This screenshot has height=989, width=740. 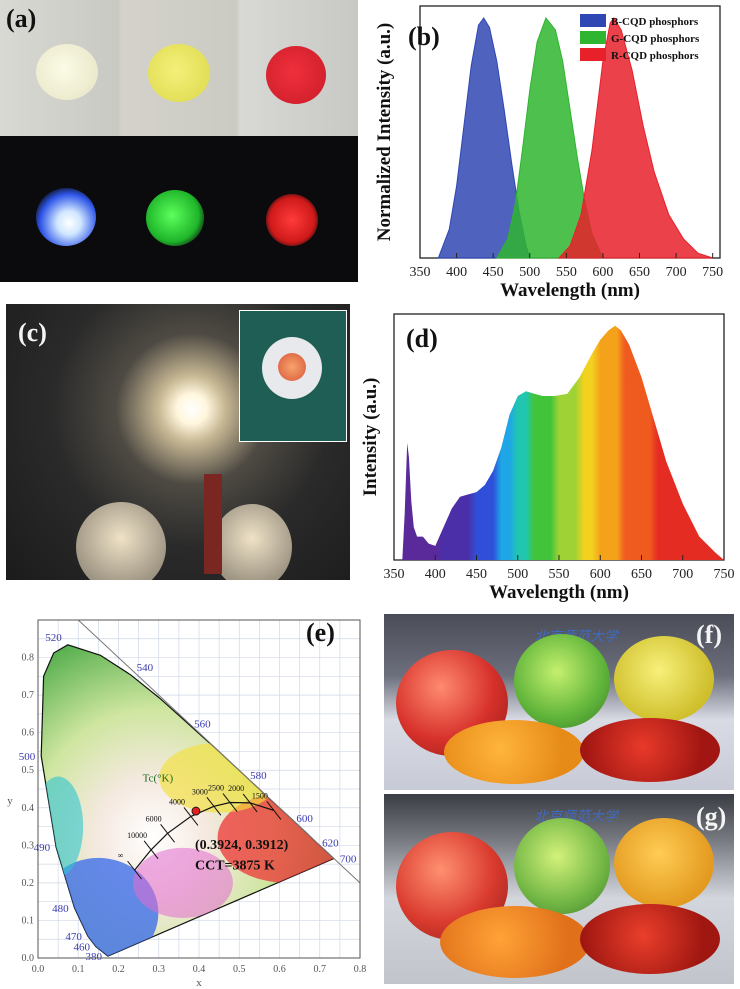 I want to click on cie-point, so click(x=196, y=811).